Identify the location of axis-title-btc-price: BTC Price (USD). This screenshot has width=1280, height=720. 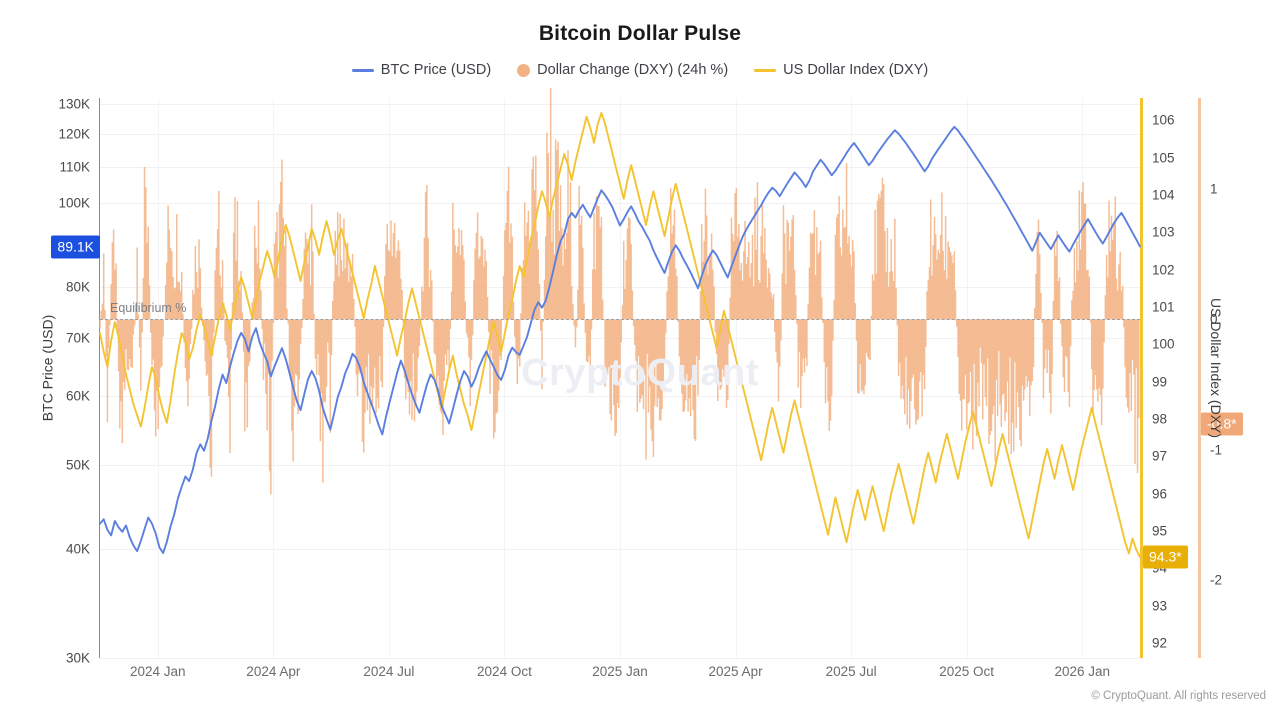
(47, 368).